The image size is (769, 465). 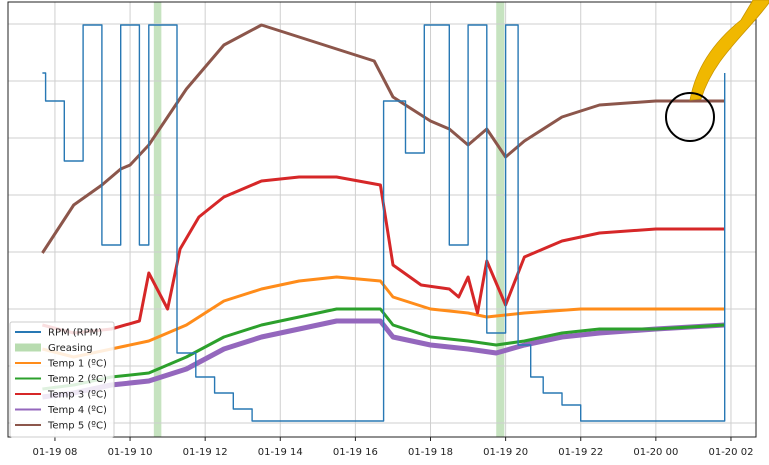 I want to click on x-tick-label: 01-19 08, so click(x=54, y=452).